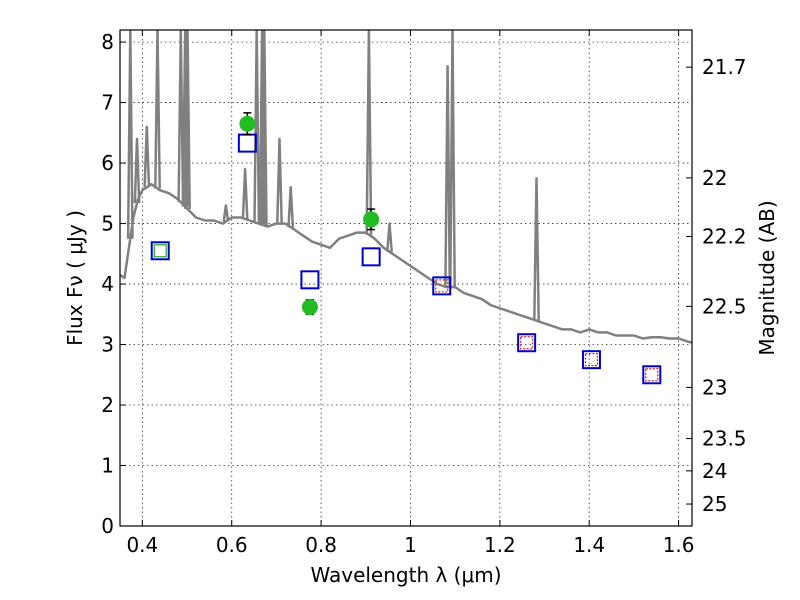  Describe the element at coordinates (321, 545) in the screenshot. I see `x-tick-label: 0.8` at that location.